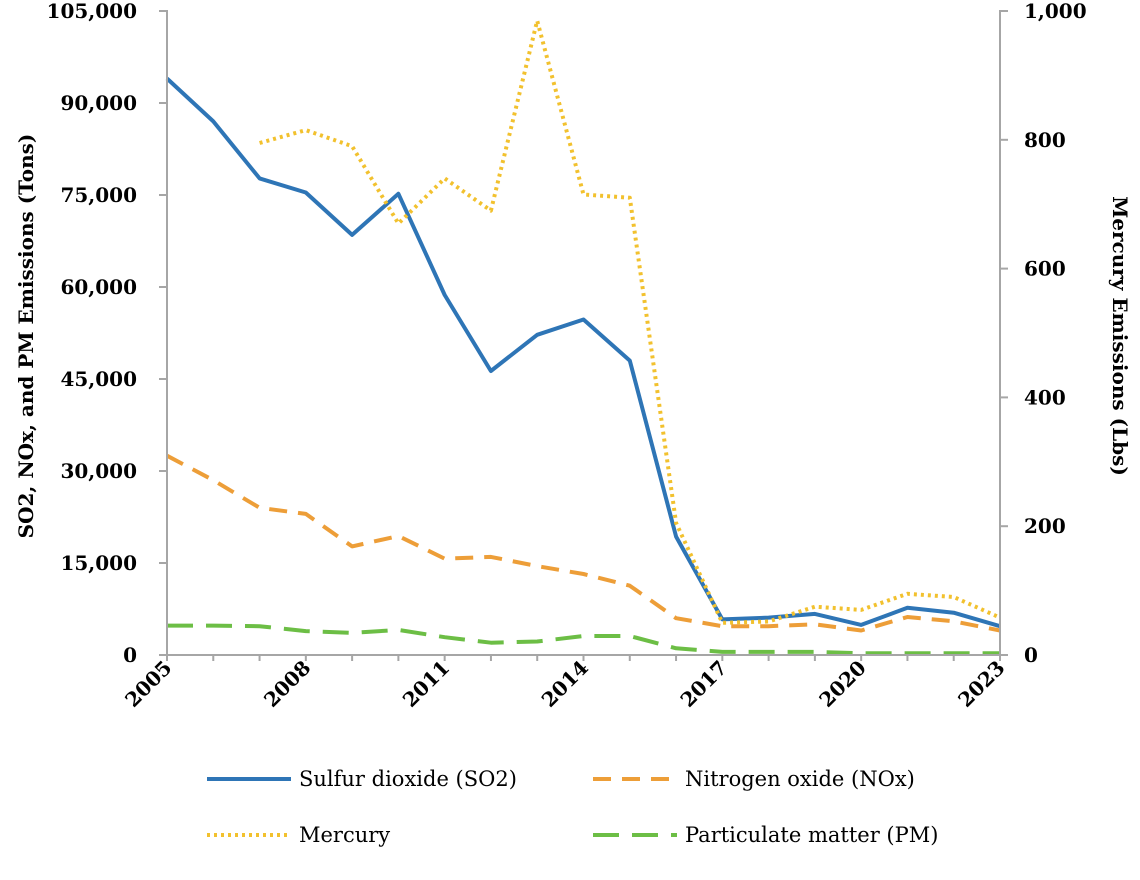 This screenshot has width=1140, height=880. I want to click on x-tick-label: 2008, so click(287, 684).